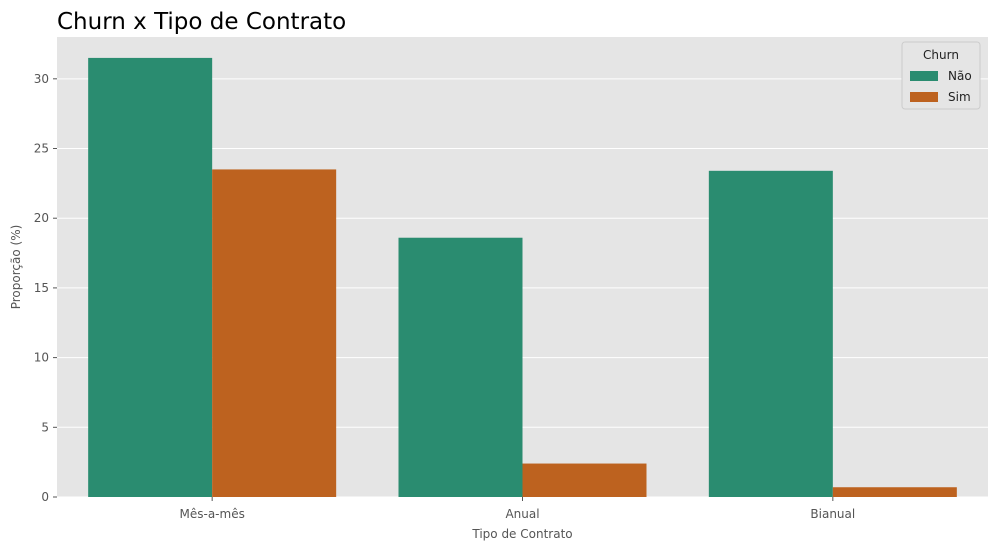 This screenshot has width=996, height=551. I want to click on y-tick-label: 0, so click(45, 497).